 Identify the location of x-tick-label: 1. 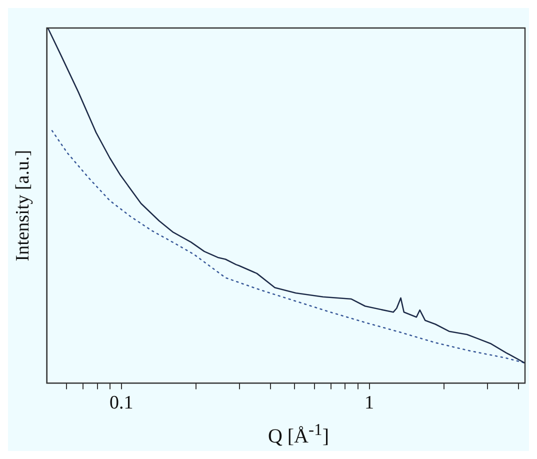
(369, 403).